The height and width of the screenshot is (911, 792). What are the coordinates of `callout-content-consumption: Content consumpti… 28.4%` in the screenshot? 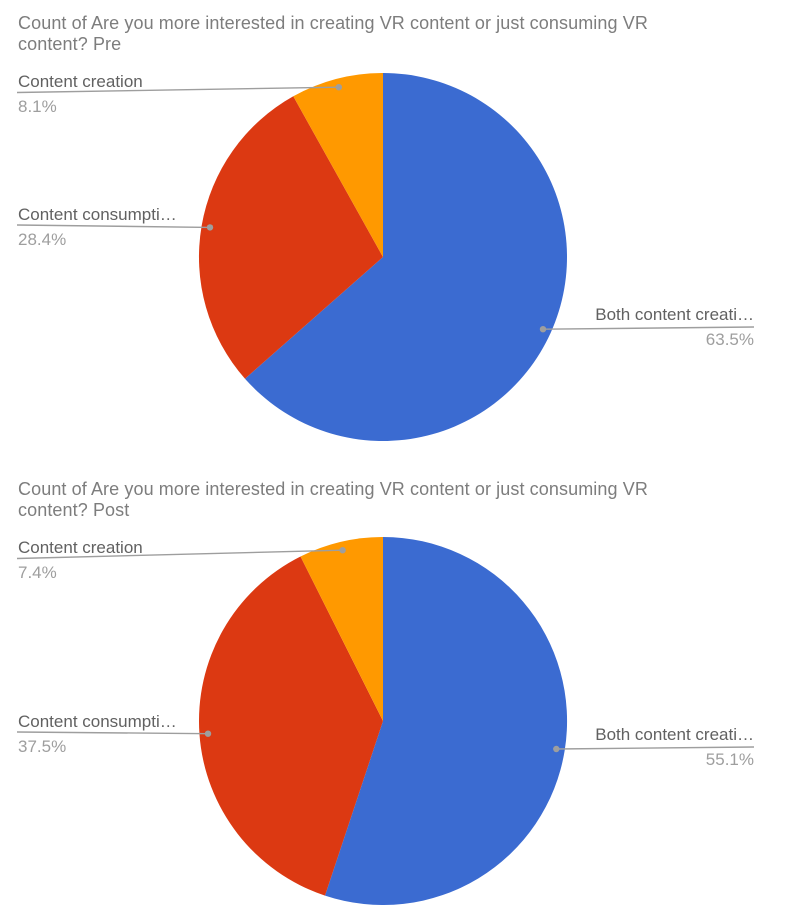 It's located at (97, 227).